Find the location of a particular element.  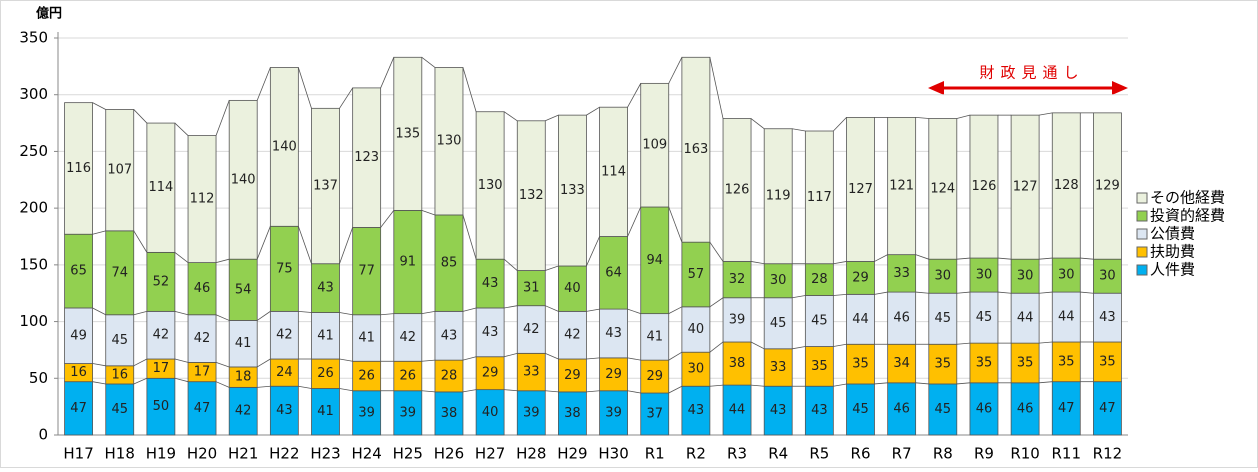

x-tick-label: H25 is located at coordinates (408, 454).